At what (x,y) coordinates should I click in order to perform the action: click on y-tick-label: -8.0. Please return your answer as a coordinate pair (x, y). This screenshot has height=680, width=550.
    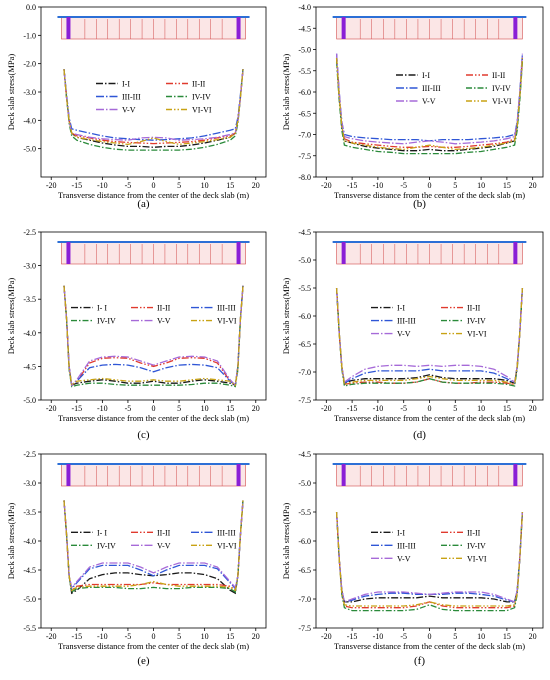
    Looking at the image, I should click on (304, 177).